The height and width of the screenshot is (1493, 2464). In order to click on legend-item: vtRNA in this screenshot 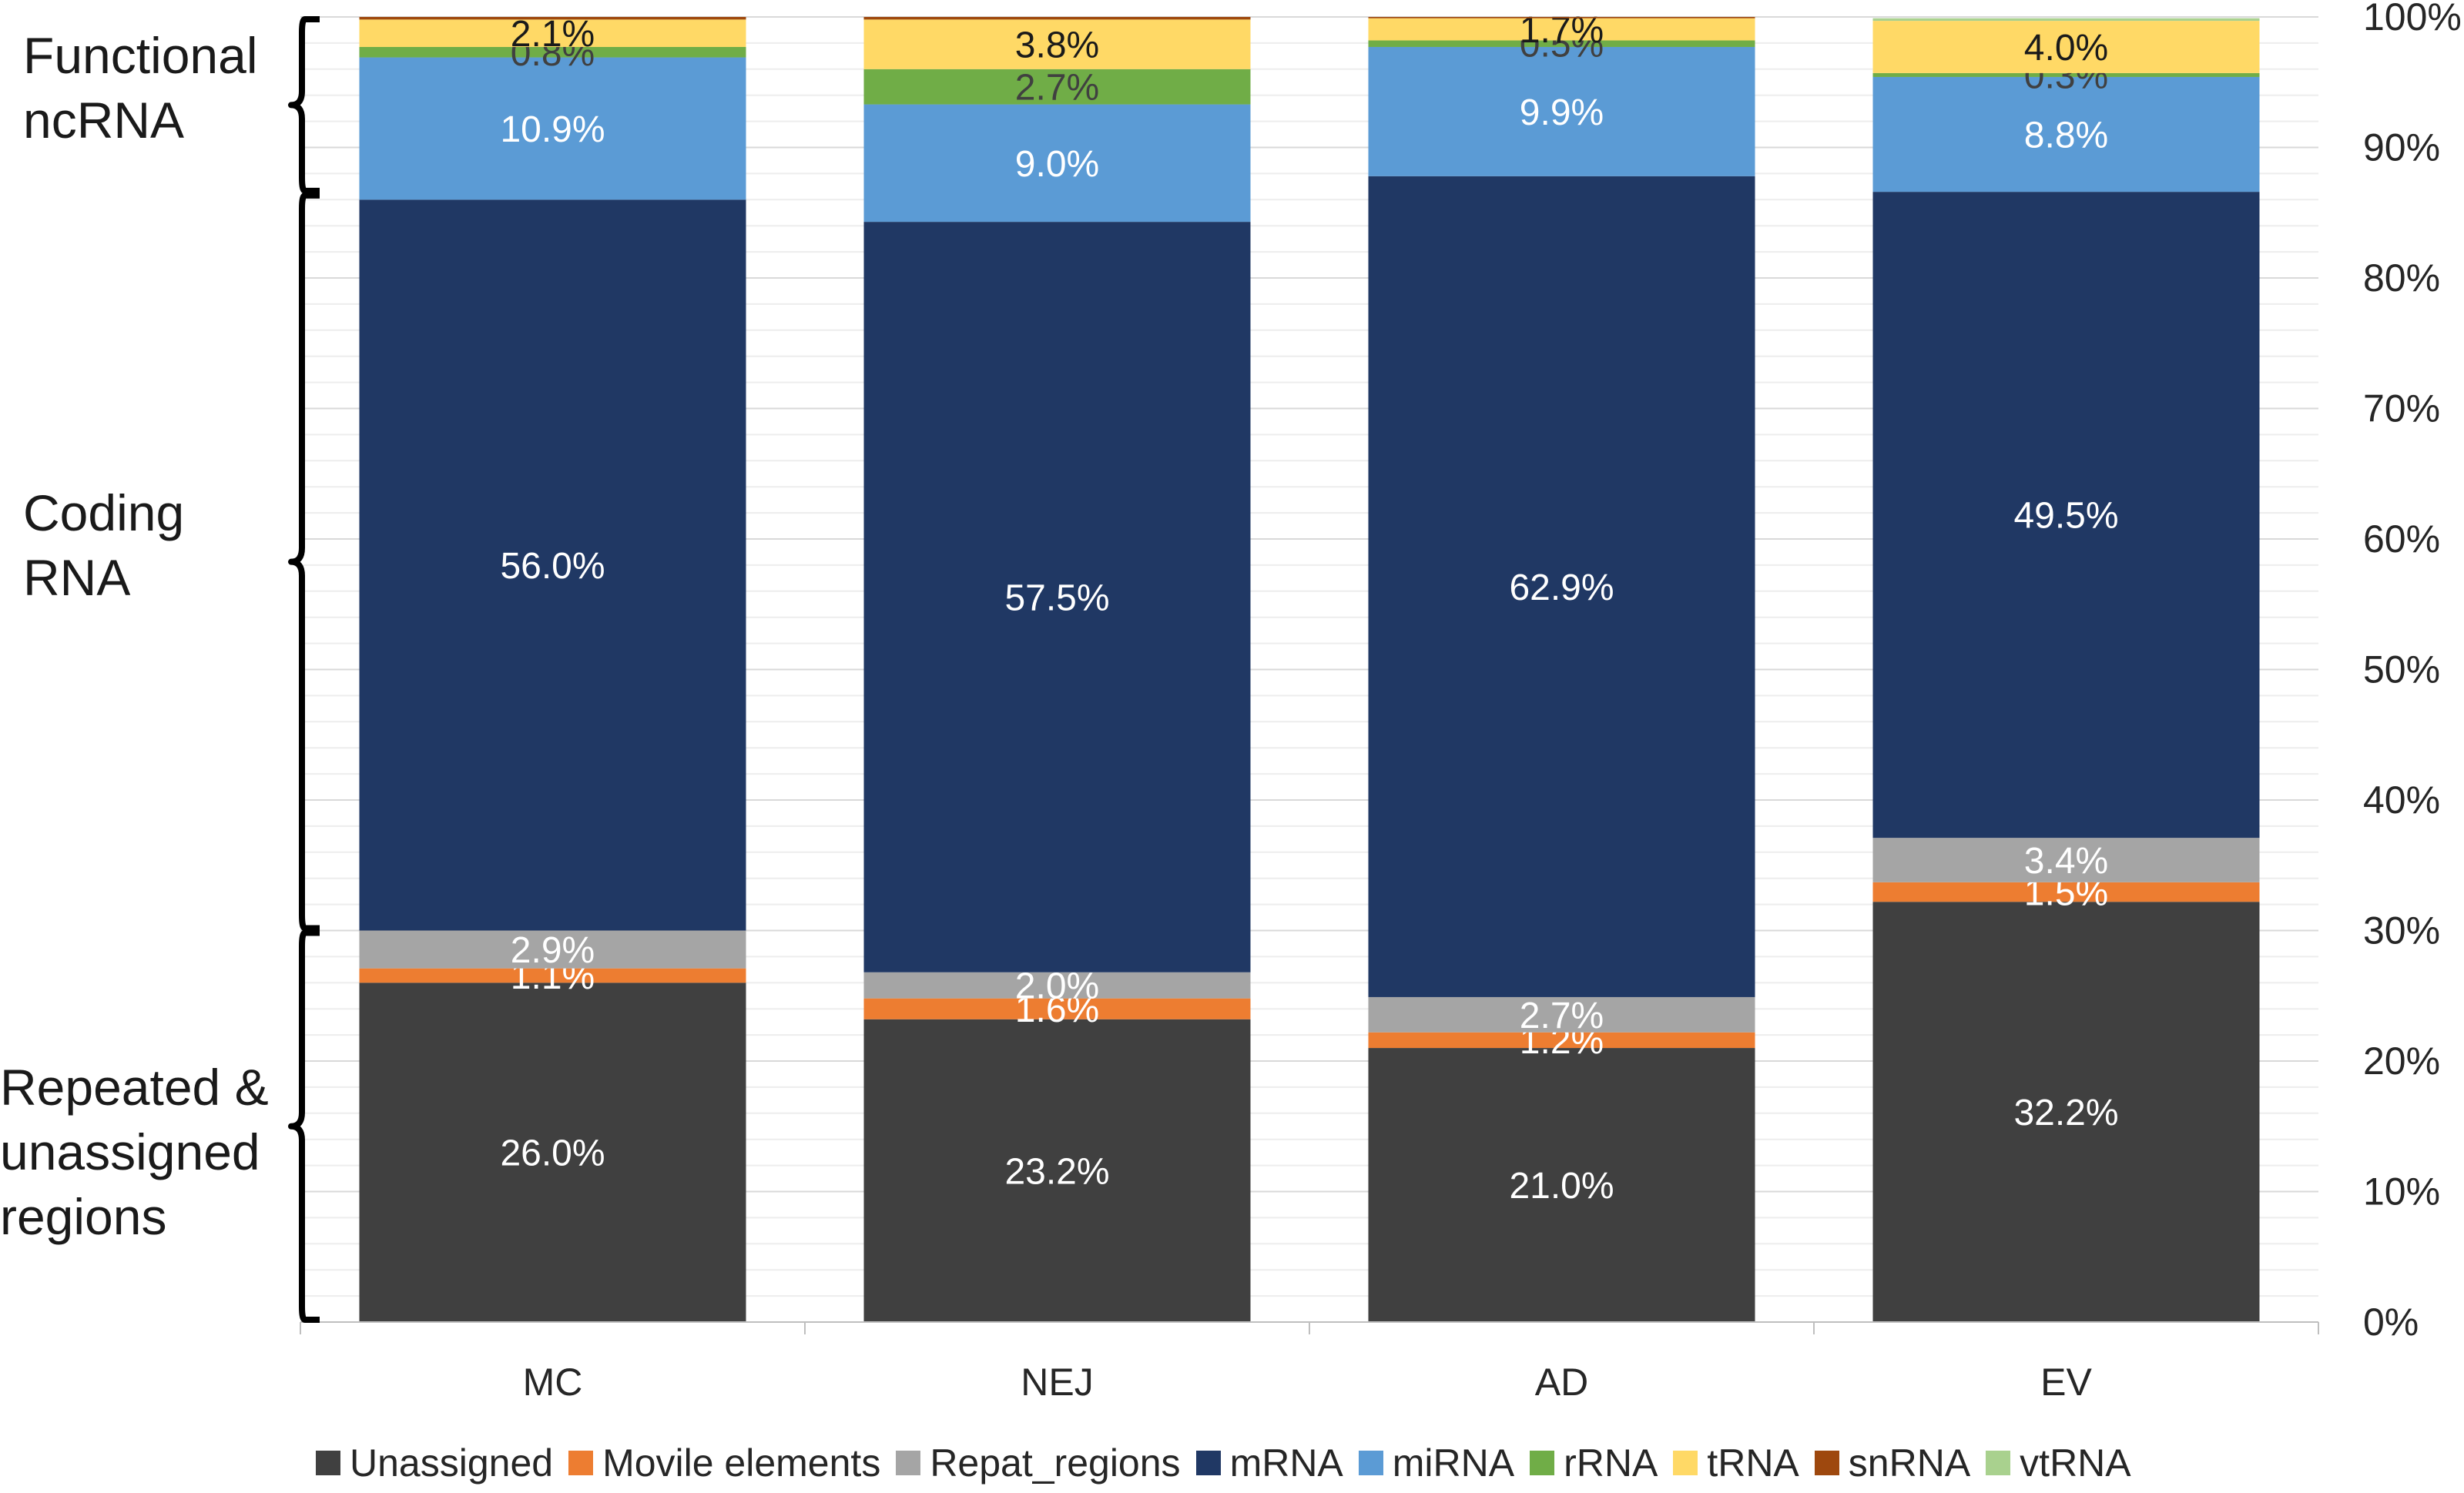, I will do `click(2059, 1463)`.